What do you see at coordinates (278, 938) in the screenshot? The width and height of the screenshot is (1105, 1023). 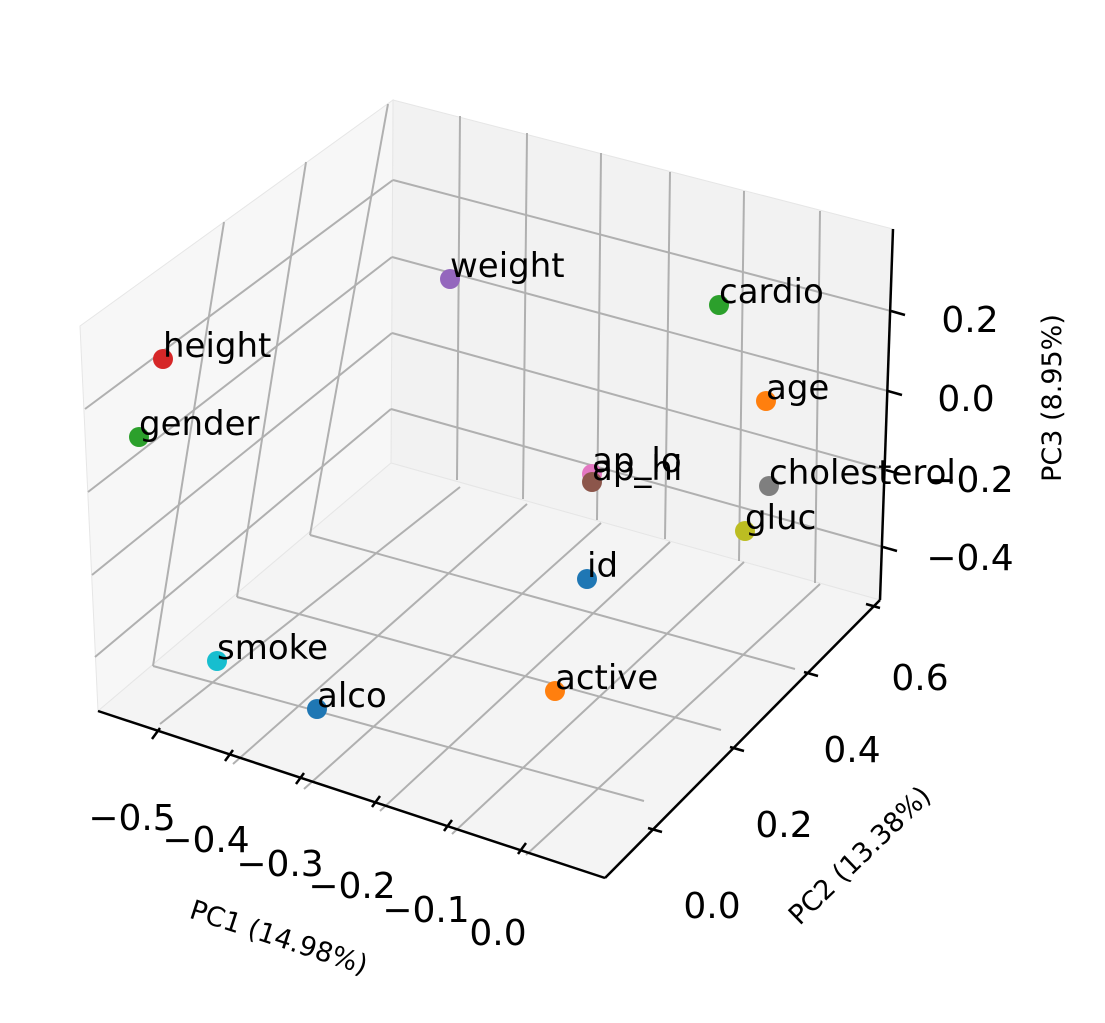 I see `x-axis-label: PC1 (14.98%)` at bounding box center [278, 938].